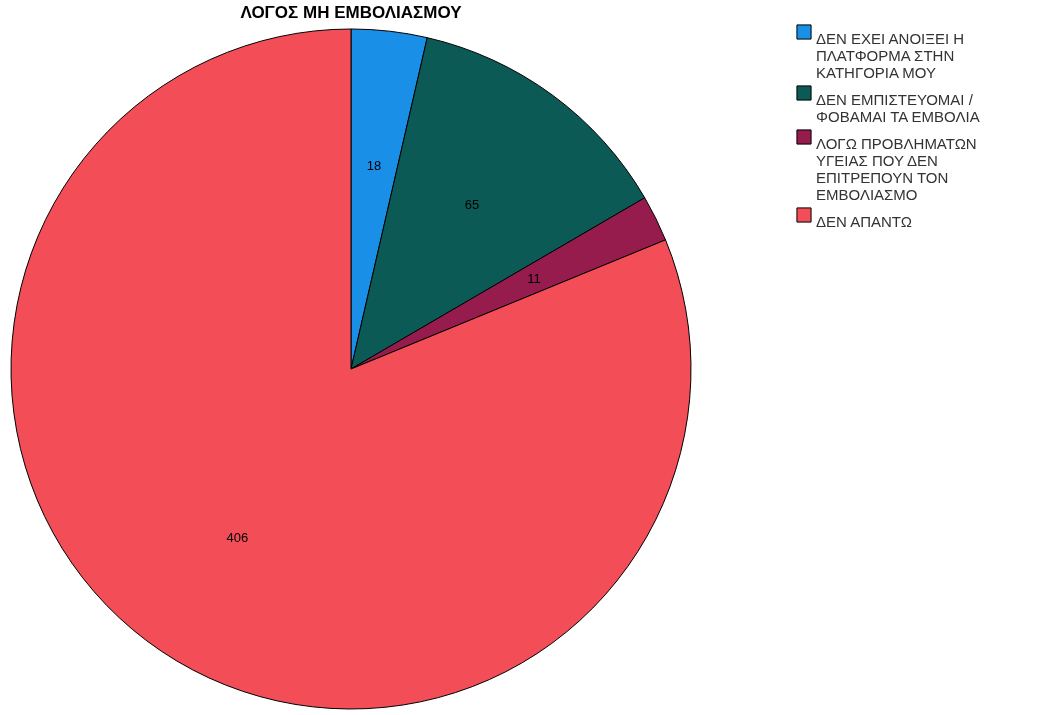 This screenshot has width=1061, height=715. What do you see at coordinates (864, 221) in the screenshot?
I see `legend-label: ΔΕΝ ΑΠΑΝΤΩ` at bounding box center [864, 221].